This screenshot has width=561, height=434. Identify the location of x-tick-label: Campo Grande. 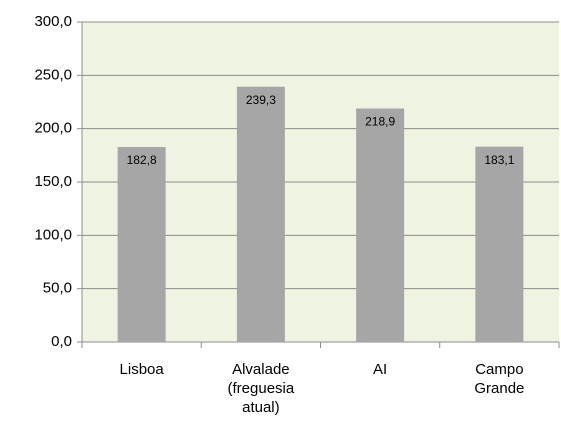
(499, 379).